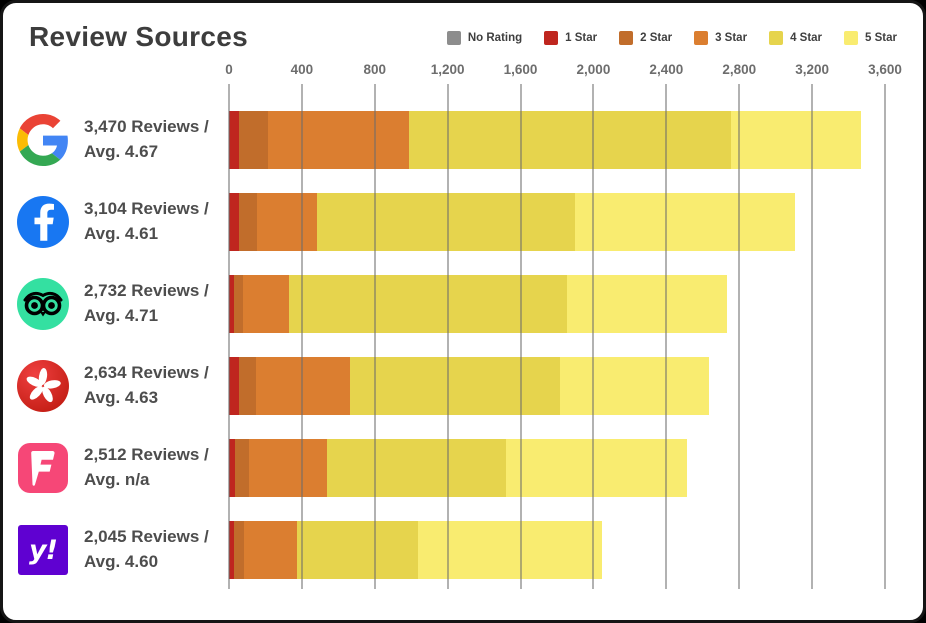 This screenshot has height=623, width=926. What do you see at coordinates (146, 549) in the screenshot?
I see `row-label-text: 2,045 Reviews / Avg. 4.60` at bounding box center [146, 549].